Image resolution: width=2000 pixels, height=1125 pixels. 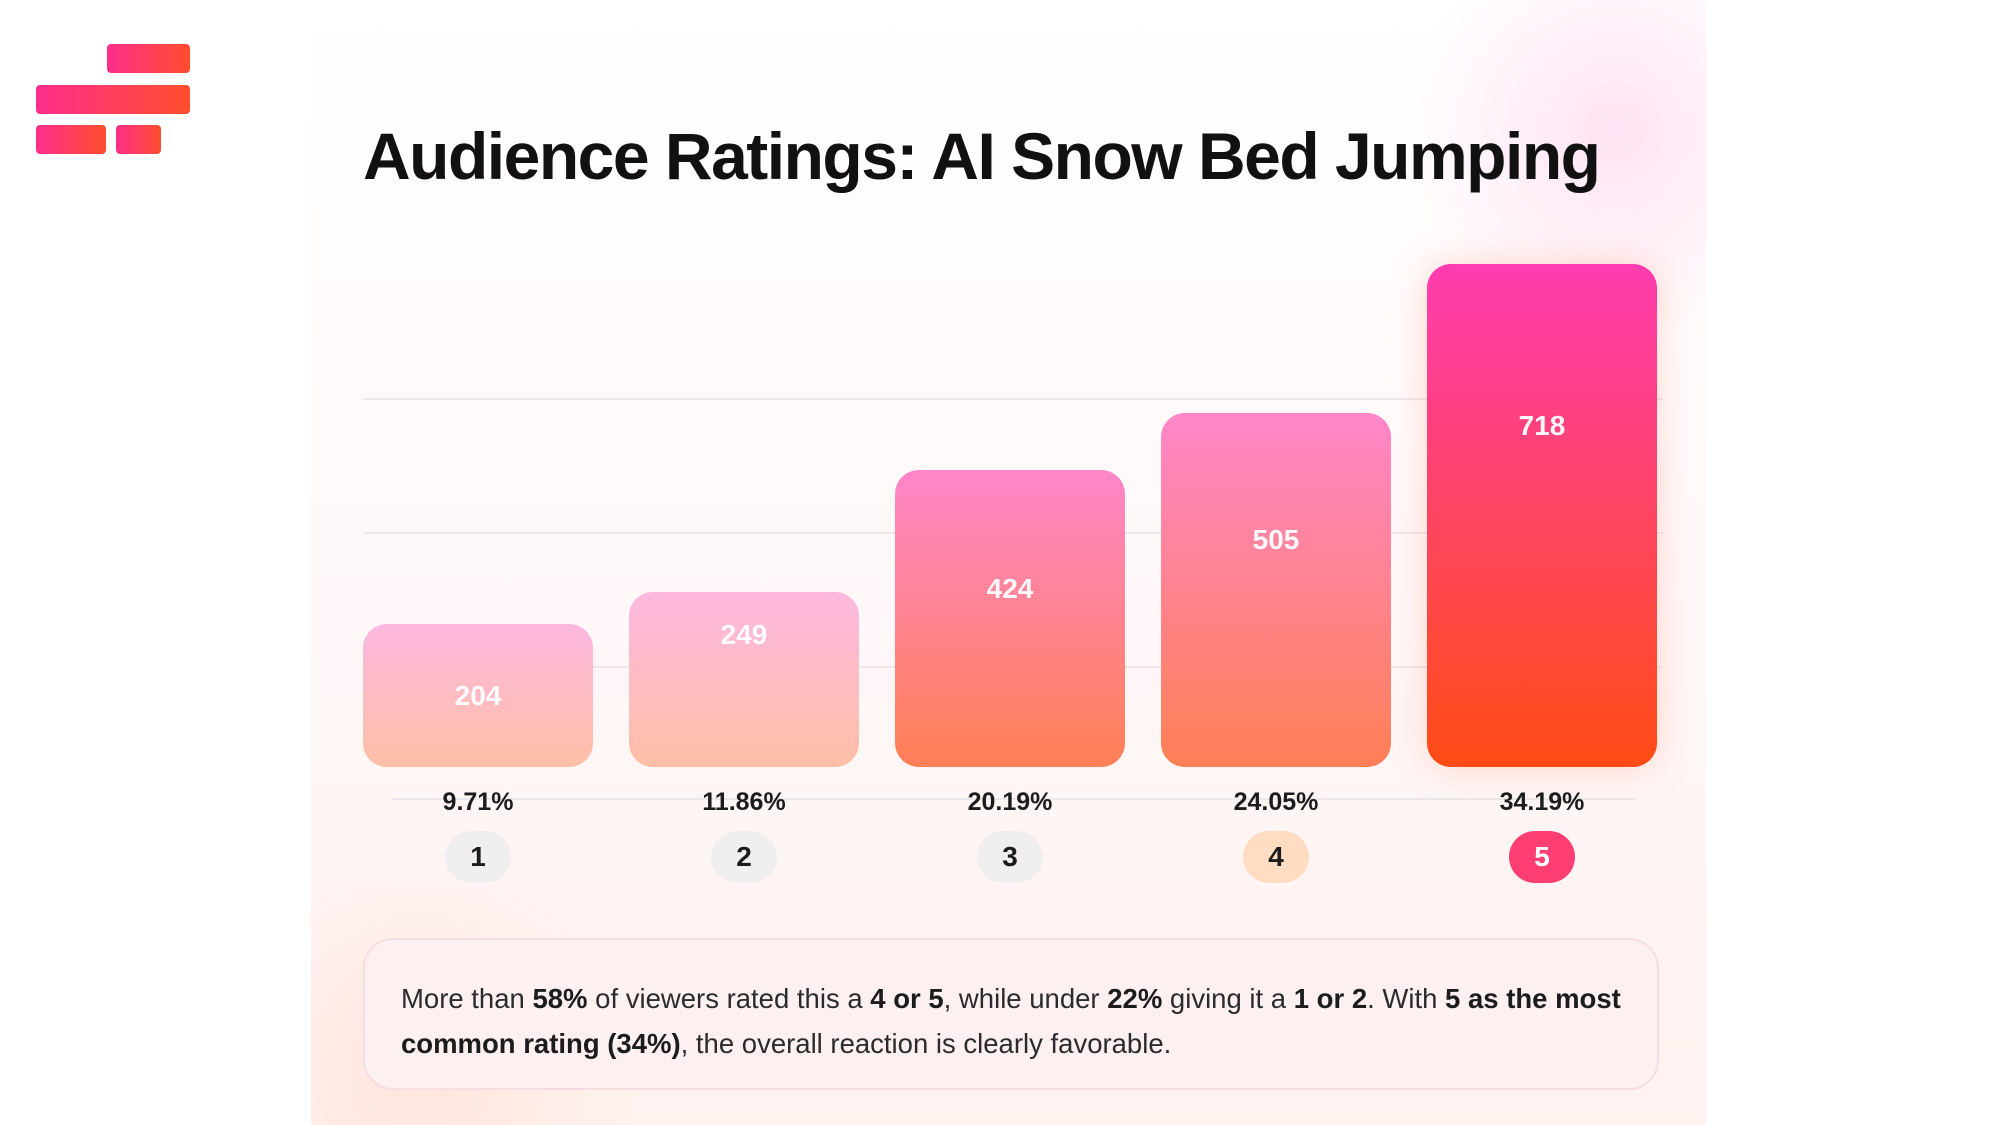 I want to click on summary-text-1: More than, so click(x=467, y=998).